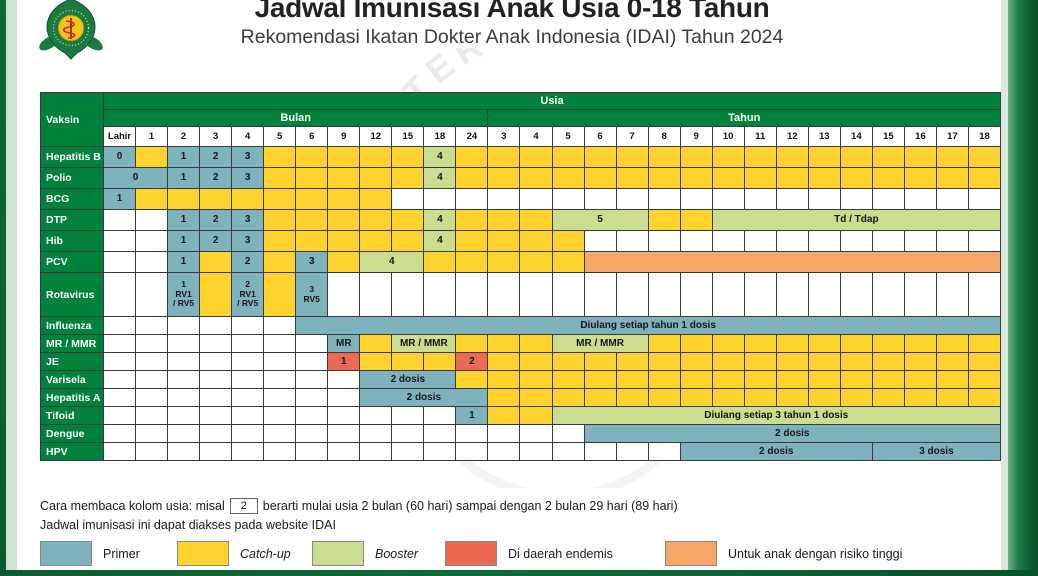 This screenshot has width=1038, height=576. What do you see at coordinates (184, 294) in the screenshot?
I see `schedule-cell: 1 RV1 / RV5` at bounding box center [184, 294].